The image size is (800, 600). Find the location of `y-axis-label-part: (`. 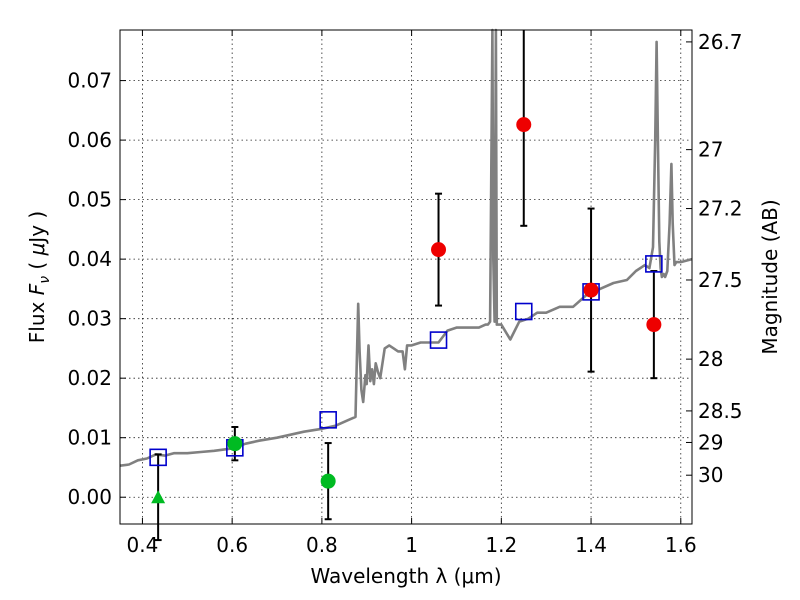

y-axis-label-part: ( is located at coordinates (37, 265).